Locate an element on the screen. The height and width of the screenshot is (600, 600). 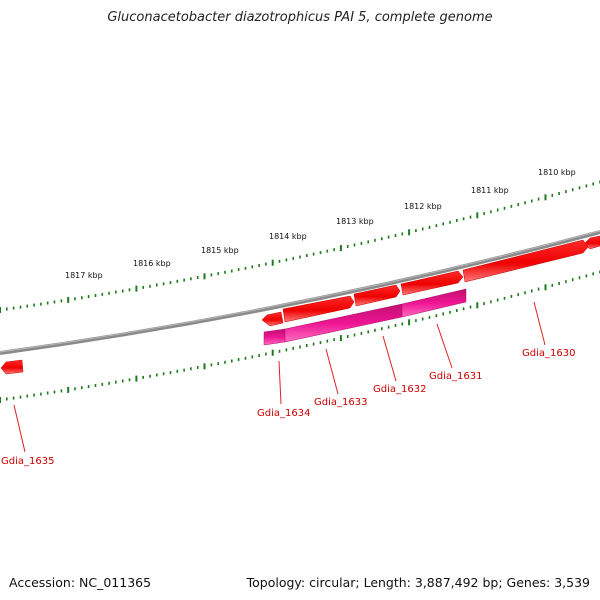
reverse-strand-genes is located at coordinates (365, 317).